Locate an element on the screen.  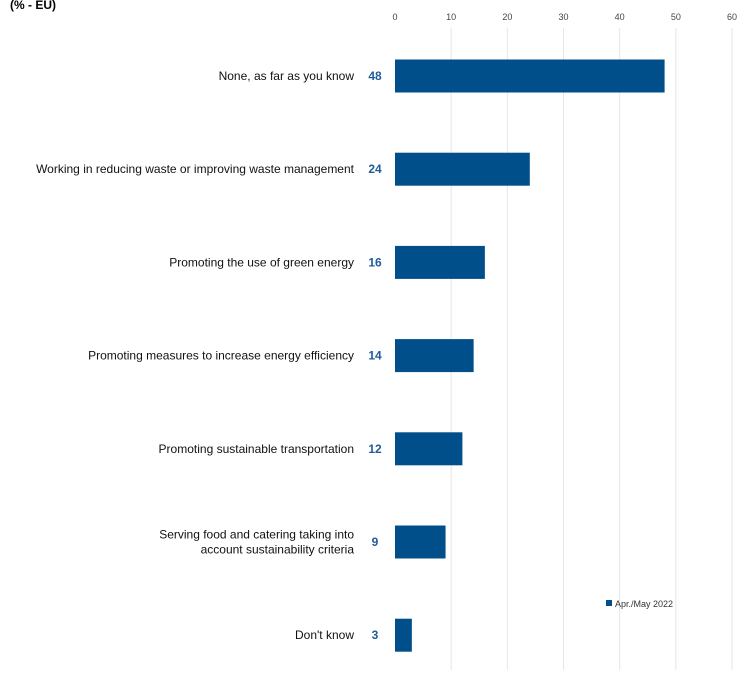
legend: Apr./May 2022 is located at coordinates (639, 604).